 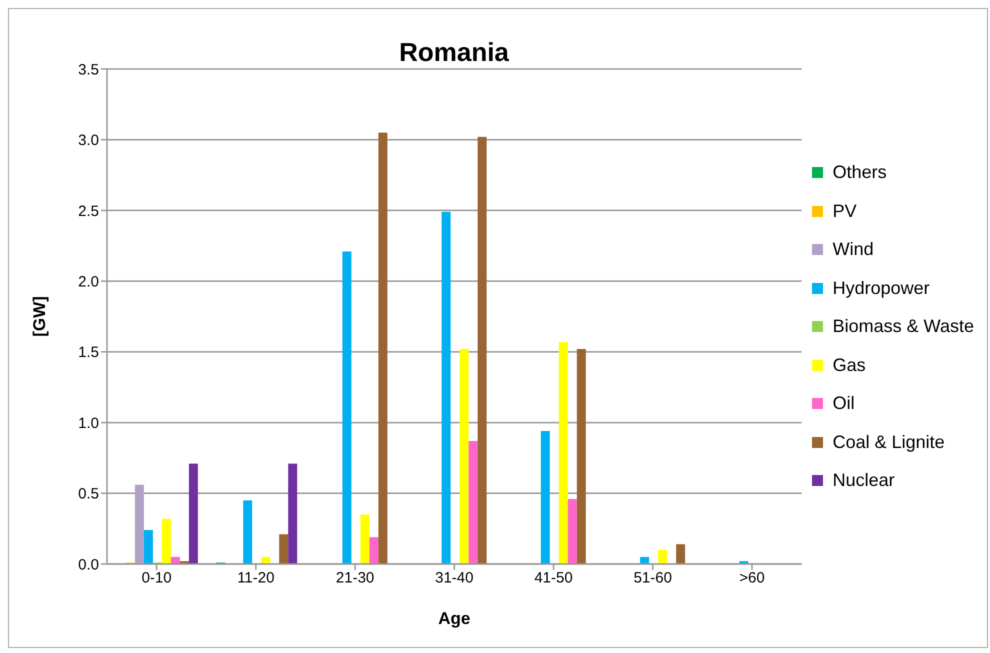 What do you see at coordinates (859, 172) in the screenshot?
I see `legend-label: Others` at bounding box center [859, 172].